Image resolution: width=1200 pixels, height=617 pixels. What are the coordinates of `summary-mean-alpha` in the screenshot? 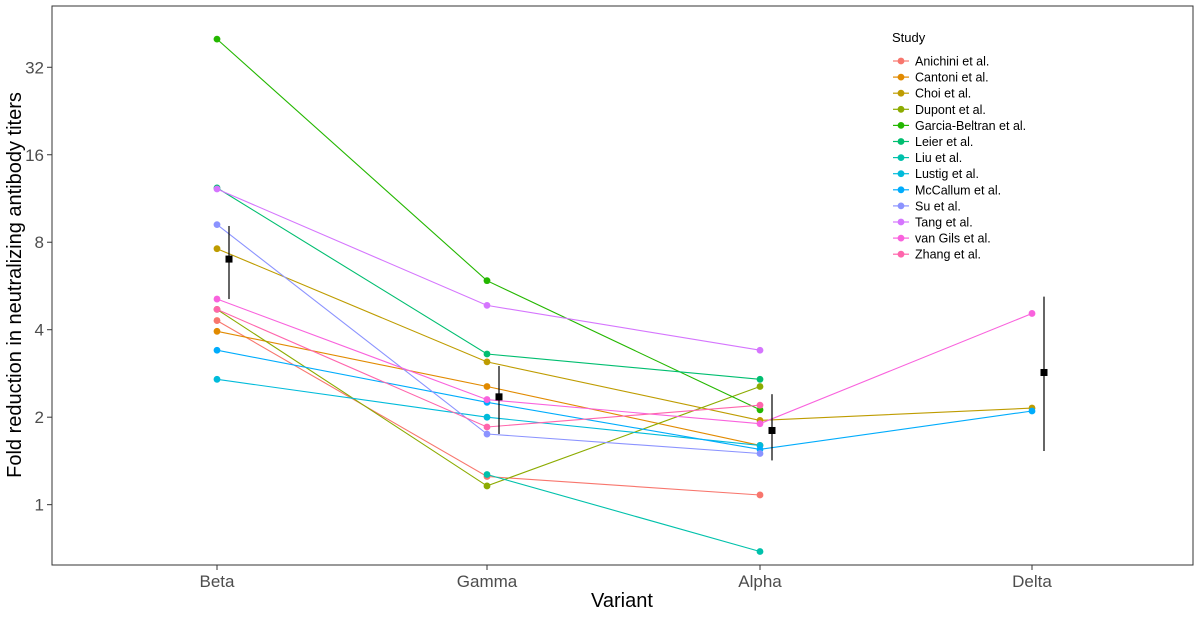 It's located at (772, 430).